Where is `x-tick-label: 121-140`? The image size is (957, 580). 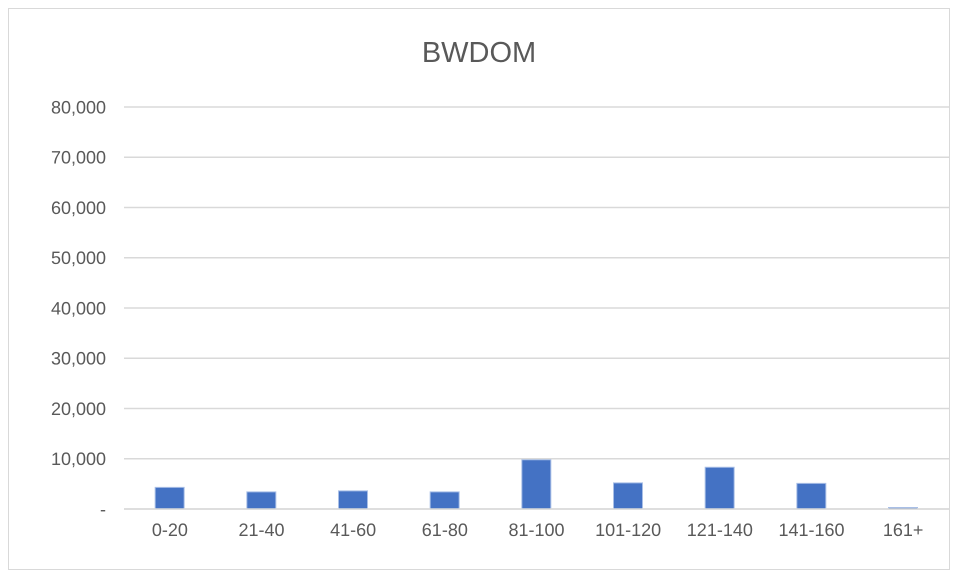 x-tick-label: 121-140 is located at coordinates (719, 530).